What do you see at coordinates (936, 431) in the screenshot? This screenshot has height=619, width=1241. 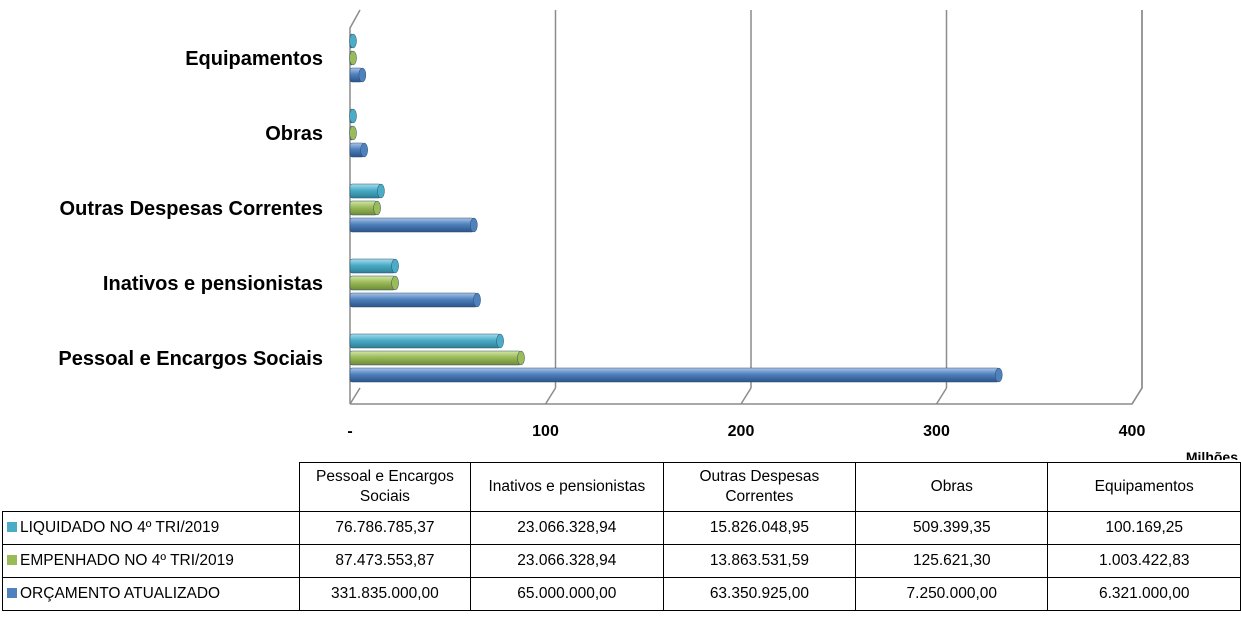 I see `x-tick-label: 300` at bounding box center [936, 431].